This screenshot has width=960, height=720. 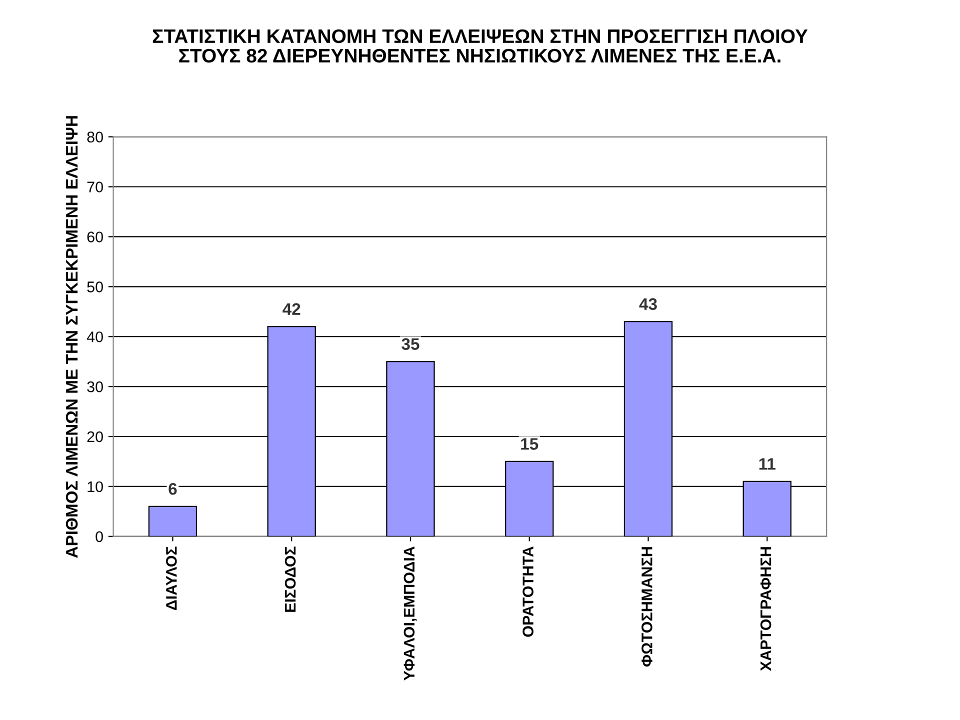 I want to click on y-tick-label: 40, so click(x=94, y=336).